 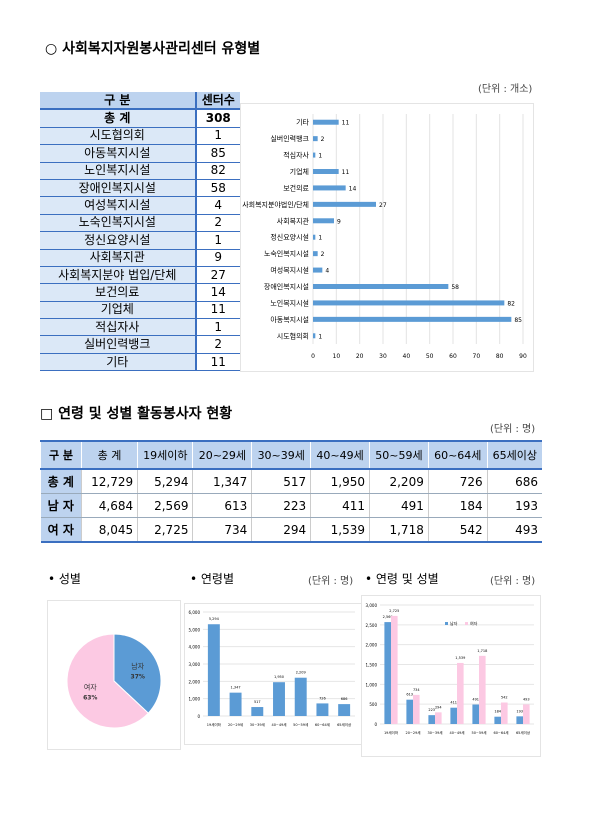 What do you see at coordinates (456, 732) in the screenshot?
I see `category-label: 40~49세` at bounding box center [456, 732].